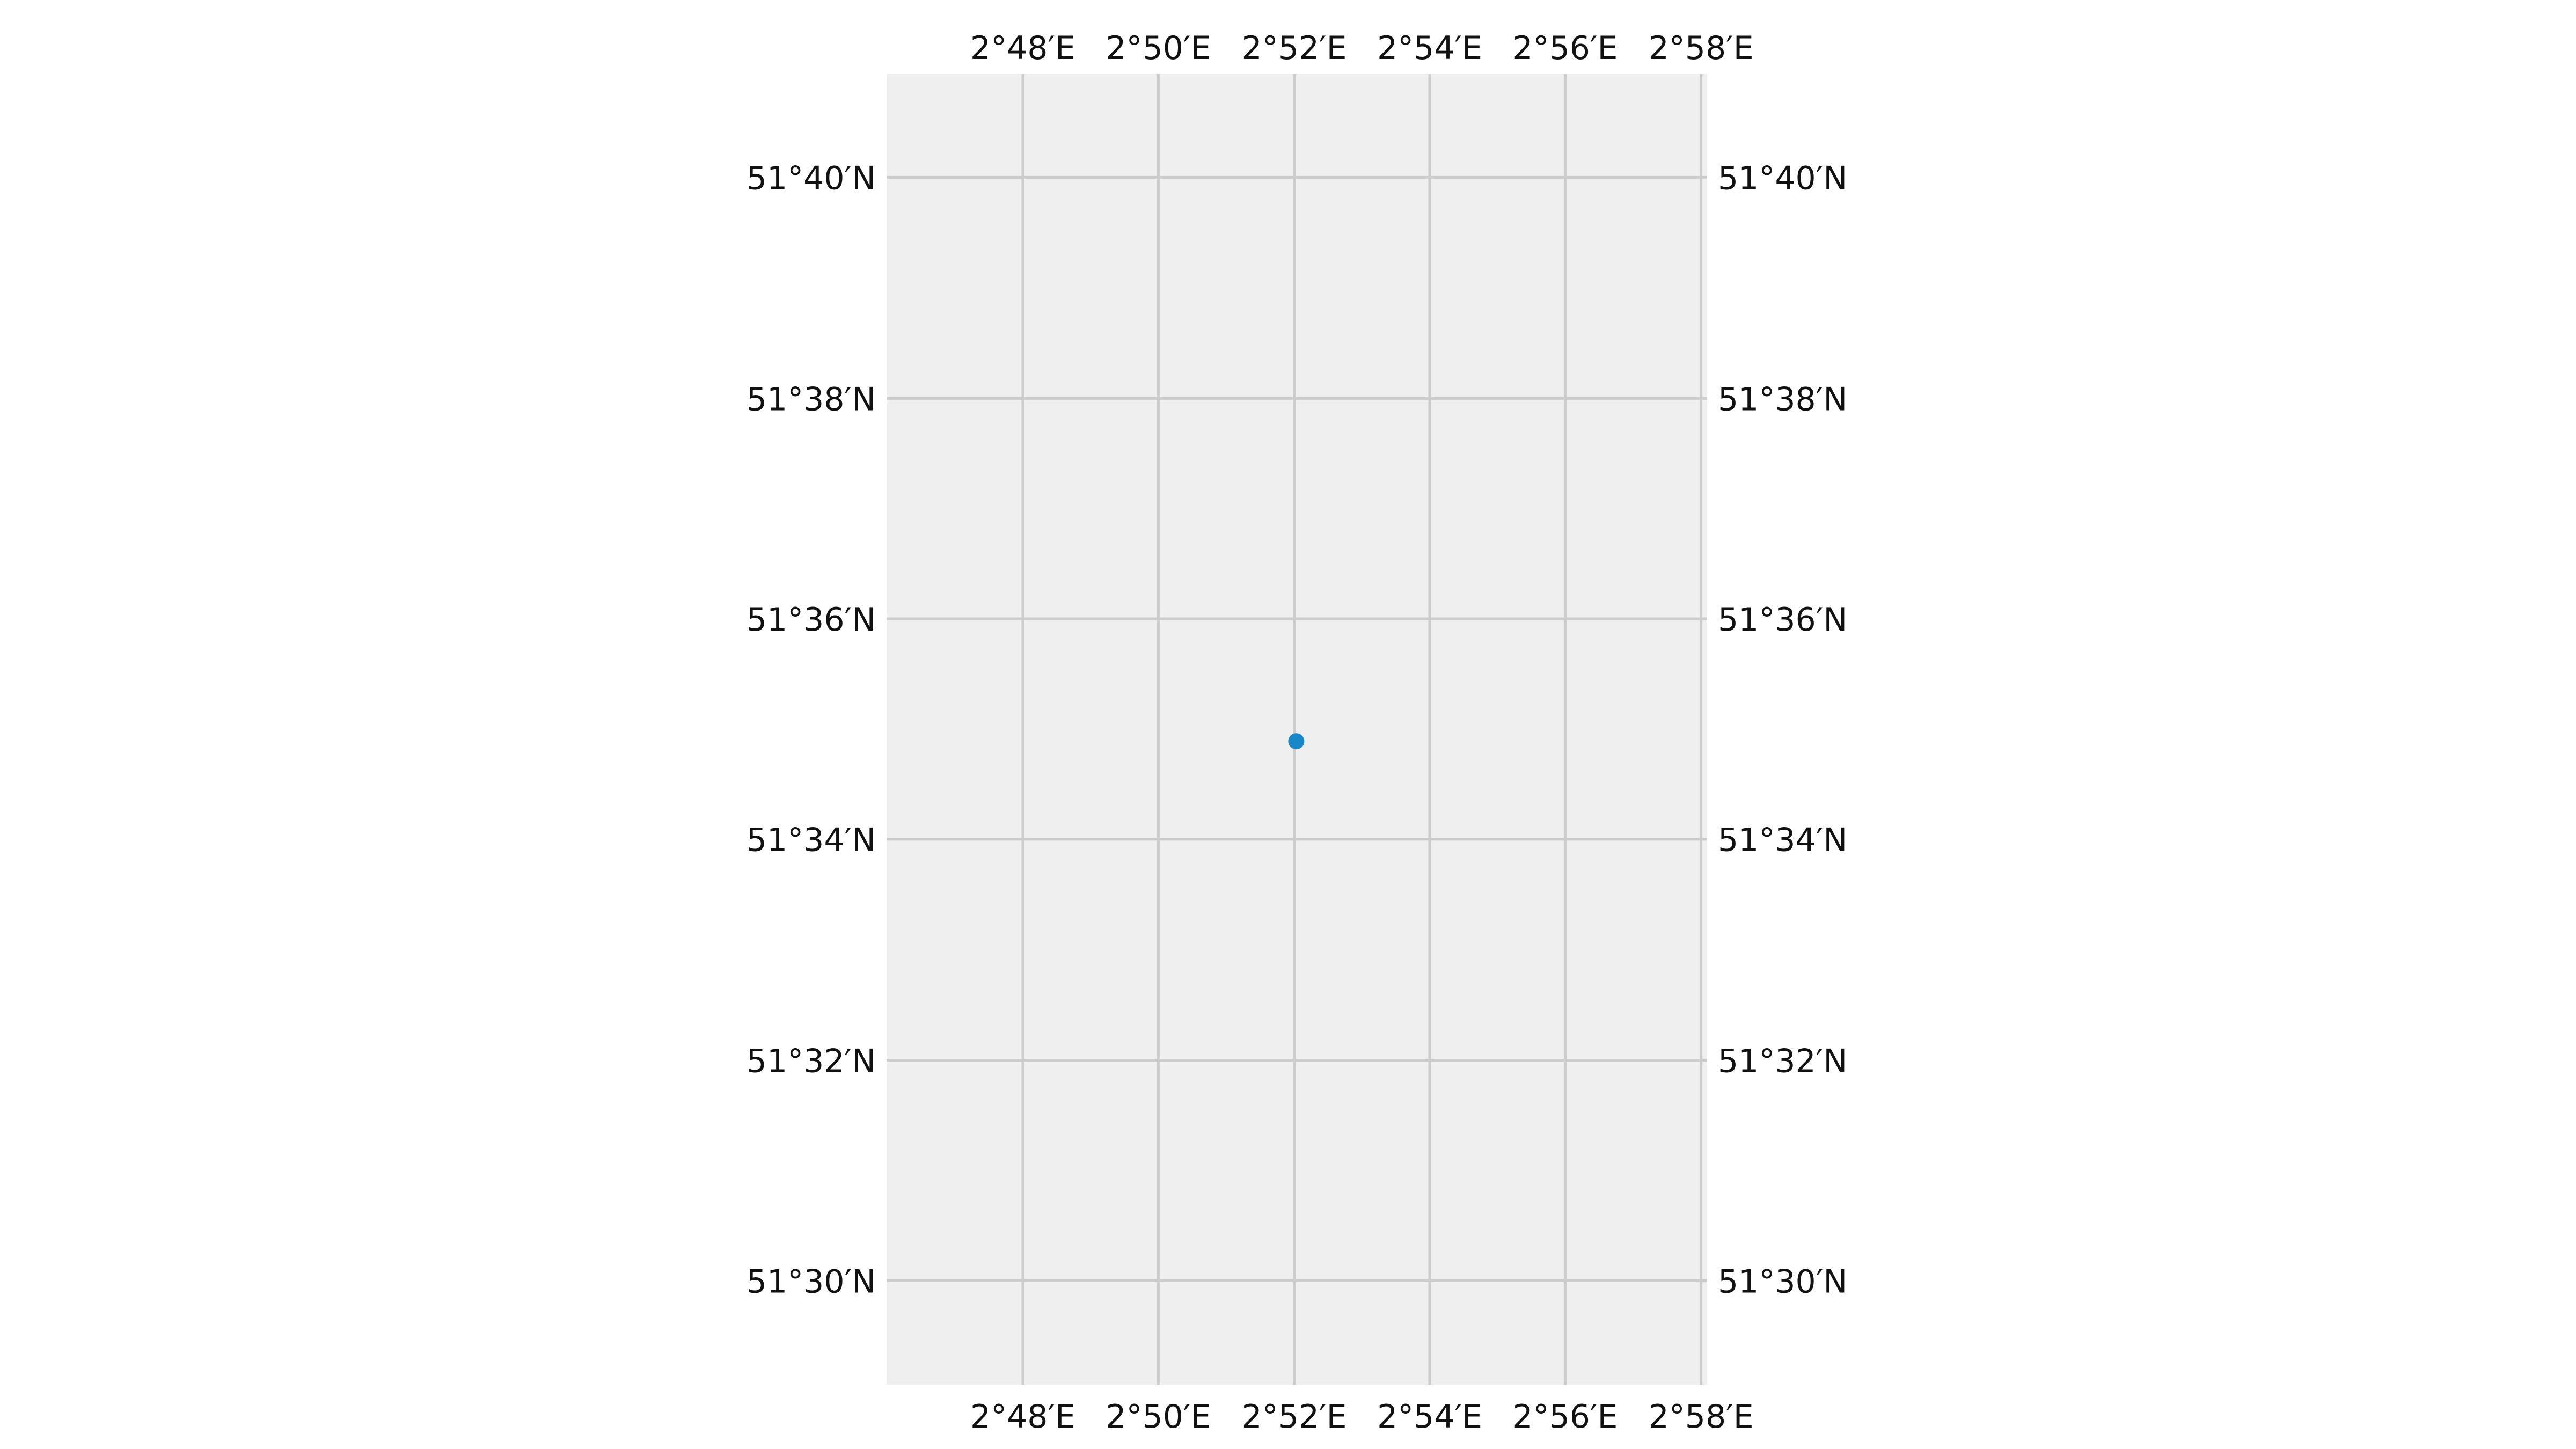 The image size is (2576, 1449). I want to click on latitude-label-right: 51°34′N, so click(1782, 840).